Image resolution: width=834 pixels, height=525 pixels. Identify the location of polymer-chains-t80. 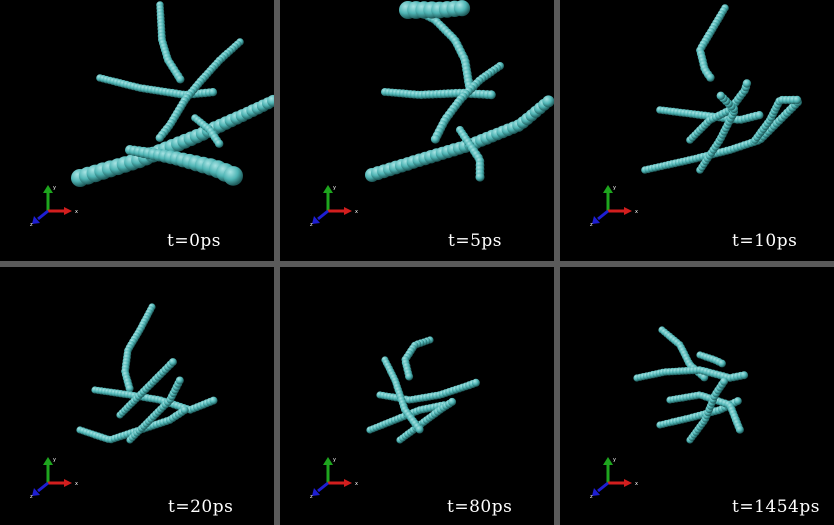
(423, 390).